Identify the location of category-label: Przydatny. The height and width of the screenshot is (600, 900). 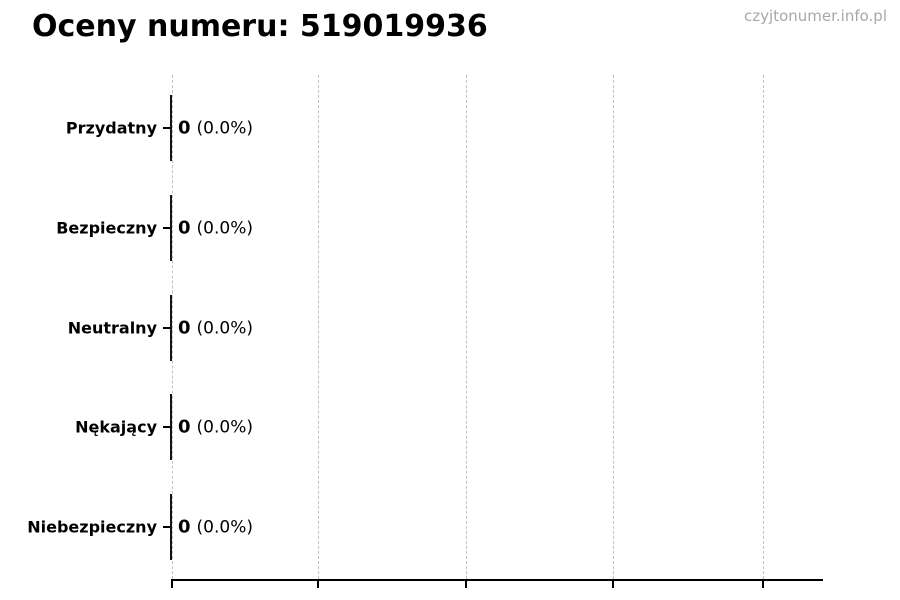
(111, 128).